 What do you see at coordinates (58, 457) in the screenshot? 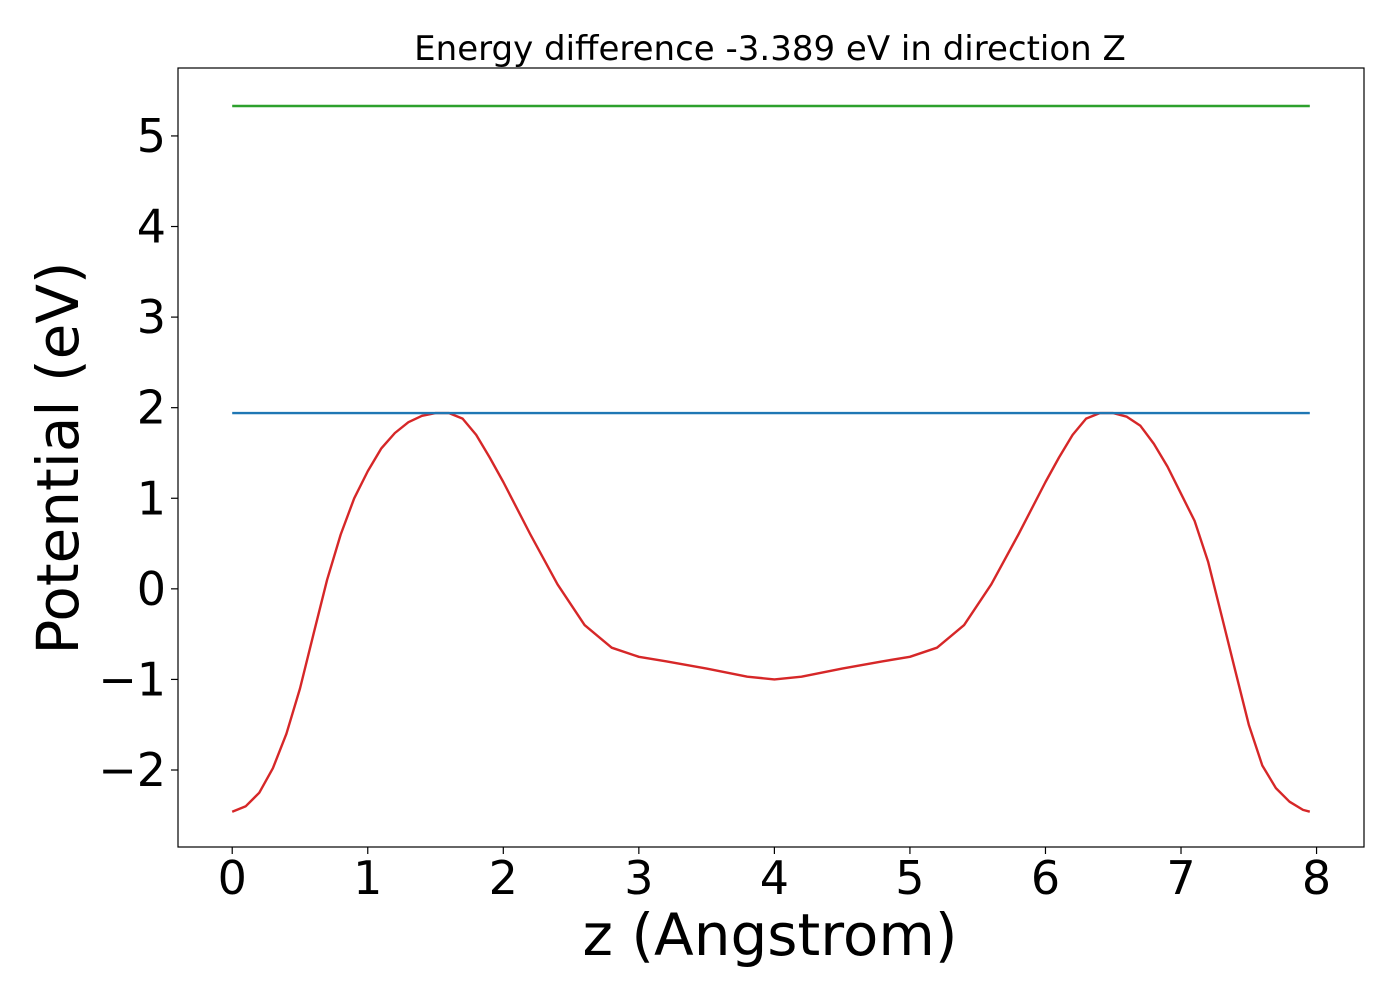
I see `y-axis-label: Potential (eV)` at bounding box center [58, 457].